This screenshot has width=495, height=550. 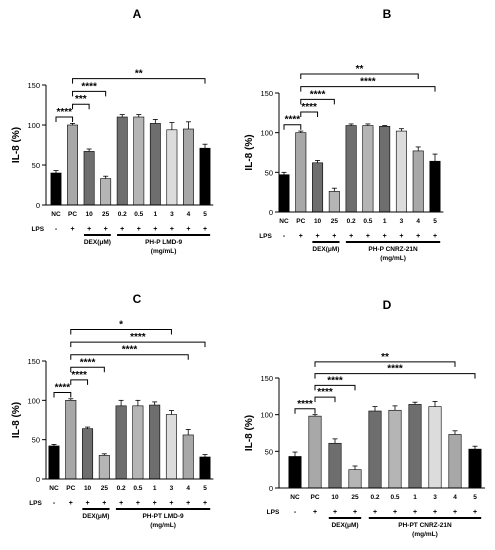 I want to click on panel-title: A, so click(x=137, y=14).